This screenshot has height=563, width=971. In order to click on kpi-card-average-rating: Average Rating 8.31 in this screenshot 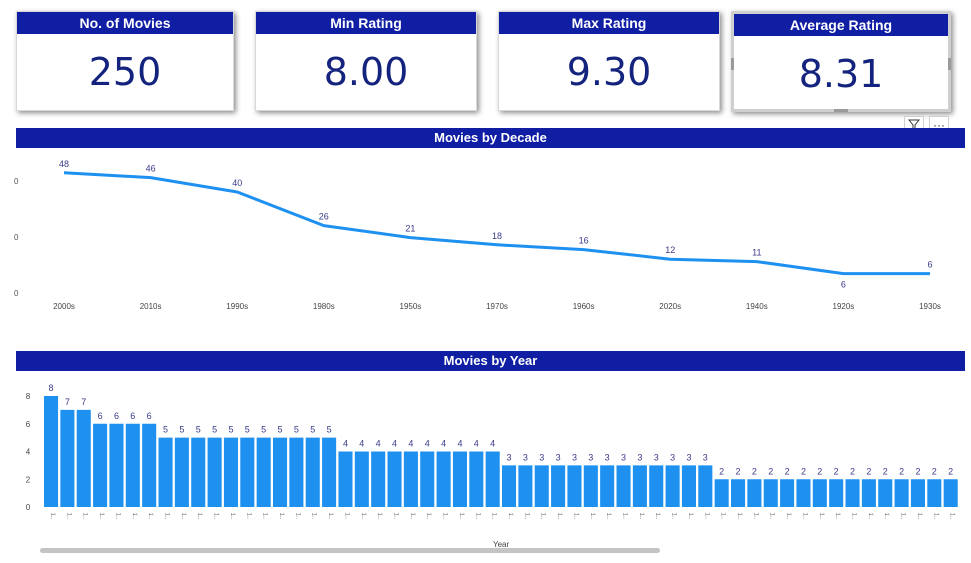, I will do `click(841, 61)`.